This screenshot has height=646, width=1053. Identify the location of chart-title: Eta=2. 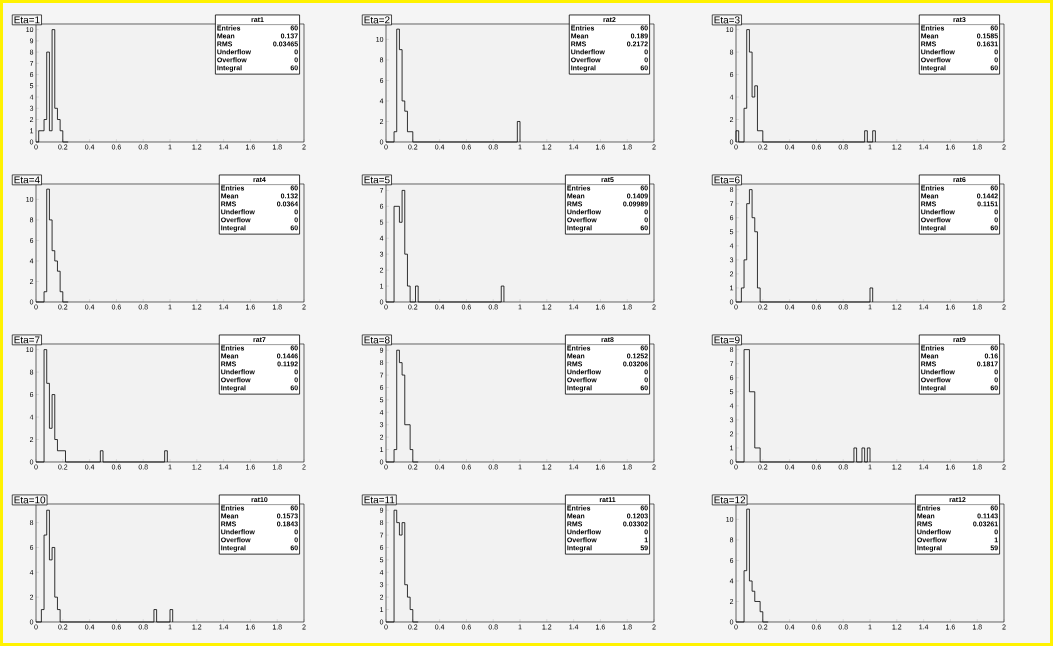
(377, 20).